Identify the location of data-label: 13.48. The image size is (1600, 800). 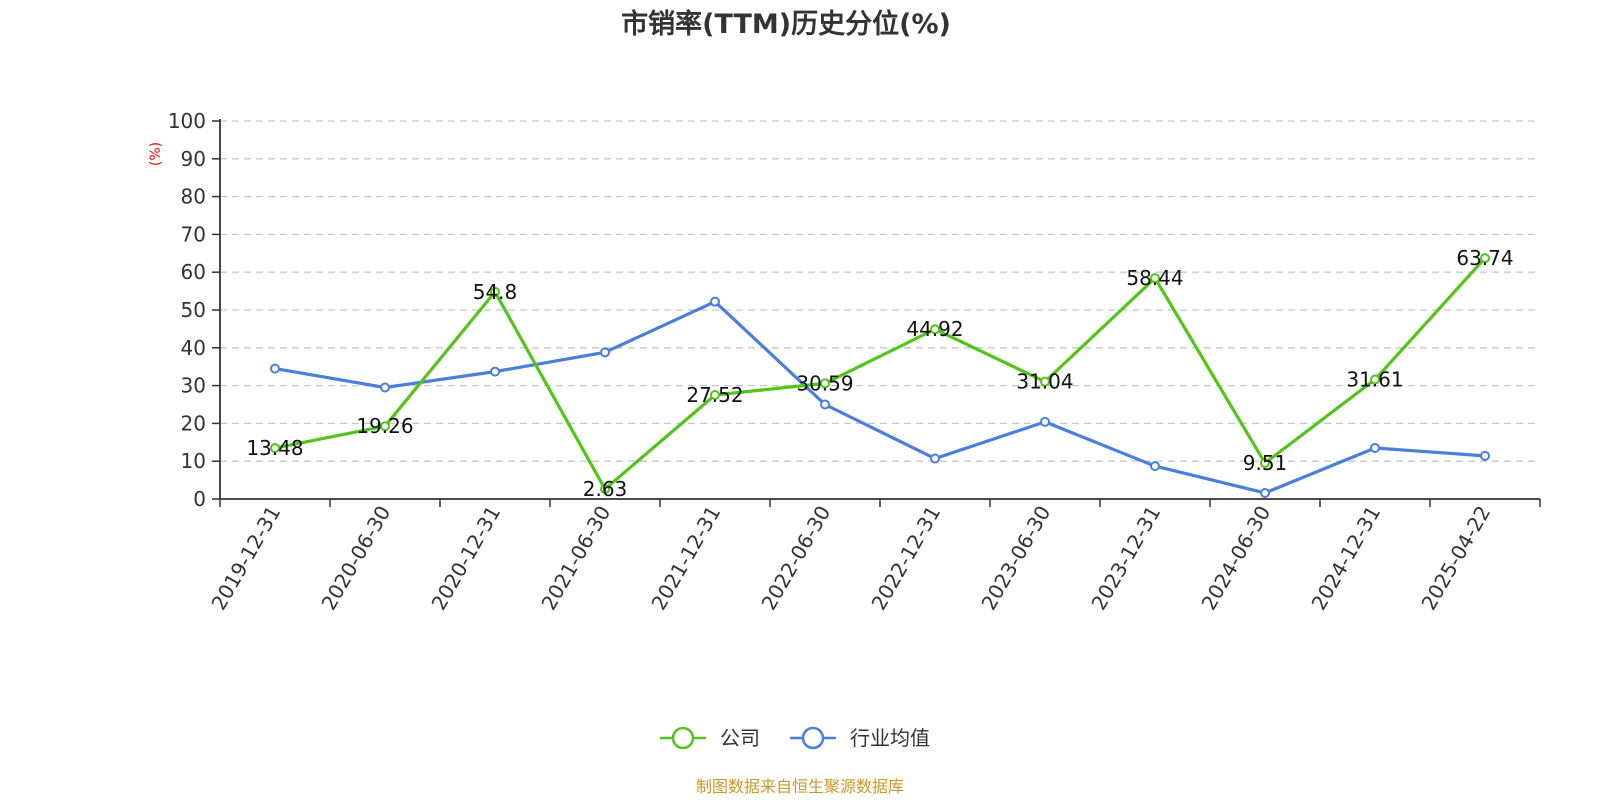
(274, 448).